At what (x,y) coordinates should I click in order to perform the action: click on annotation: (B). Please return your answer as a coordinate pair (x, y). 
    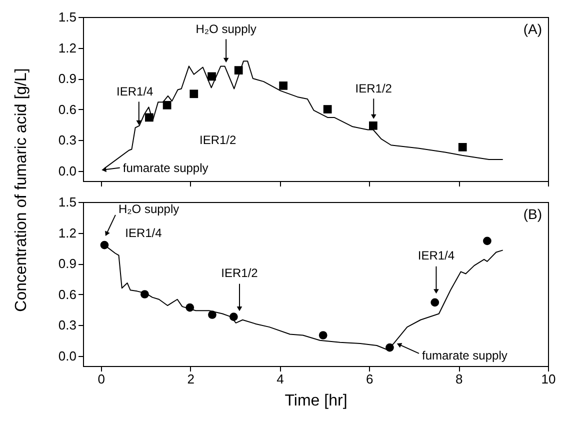
    Looking at the image, I should click on (532, 214).